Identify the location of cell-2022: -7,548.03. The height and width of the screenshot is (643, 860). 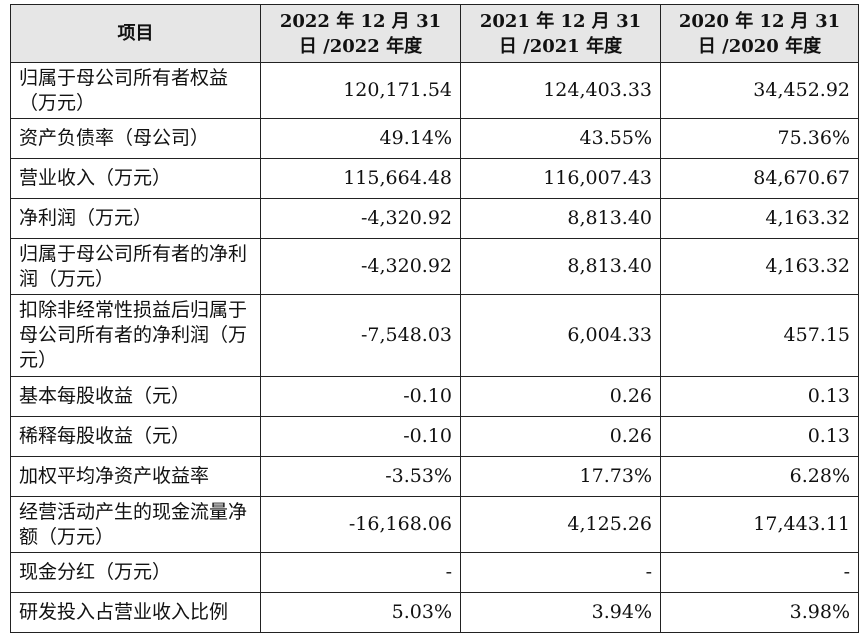
(360, 335).